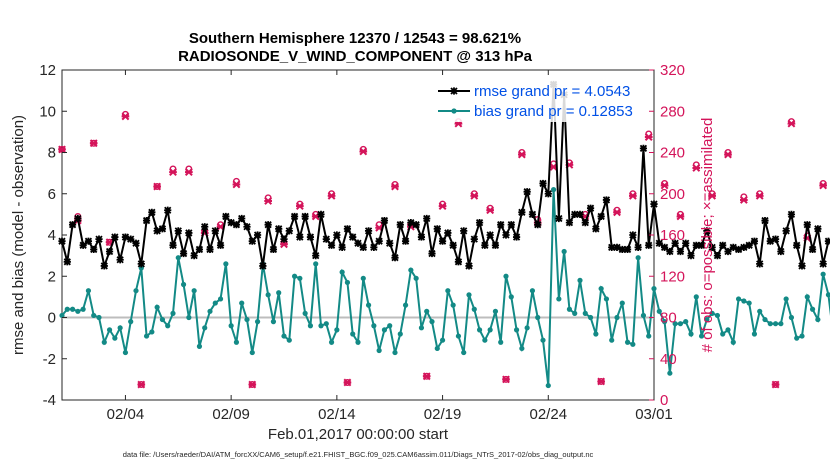 Image resolution: width=830 pixels, height=470 pixels. What do you see at coordinates (358, 434) in the screenshot?
I see `x-axis-label: Feb.01,2017 00:00:00 start` at bounding box center [358, 434].